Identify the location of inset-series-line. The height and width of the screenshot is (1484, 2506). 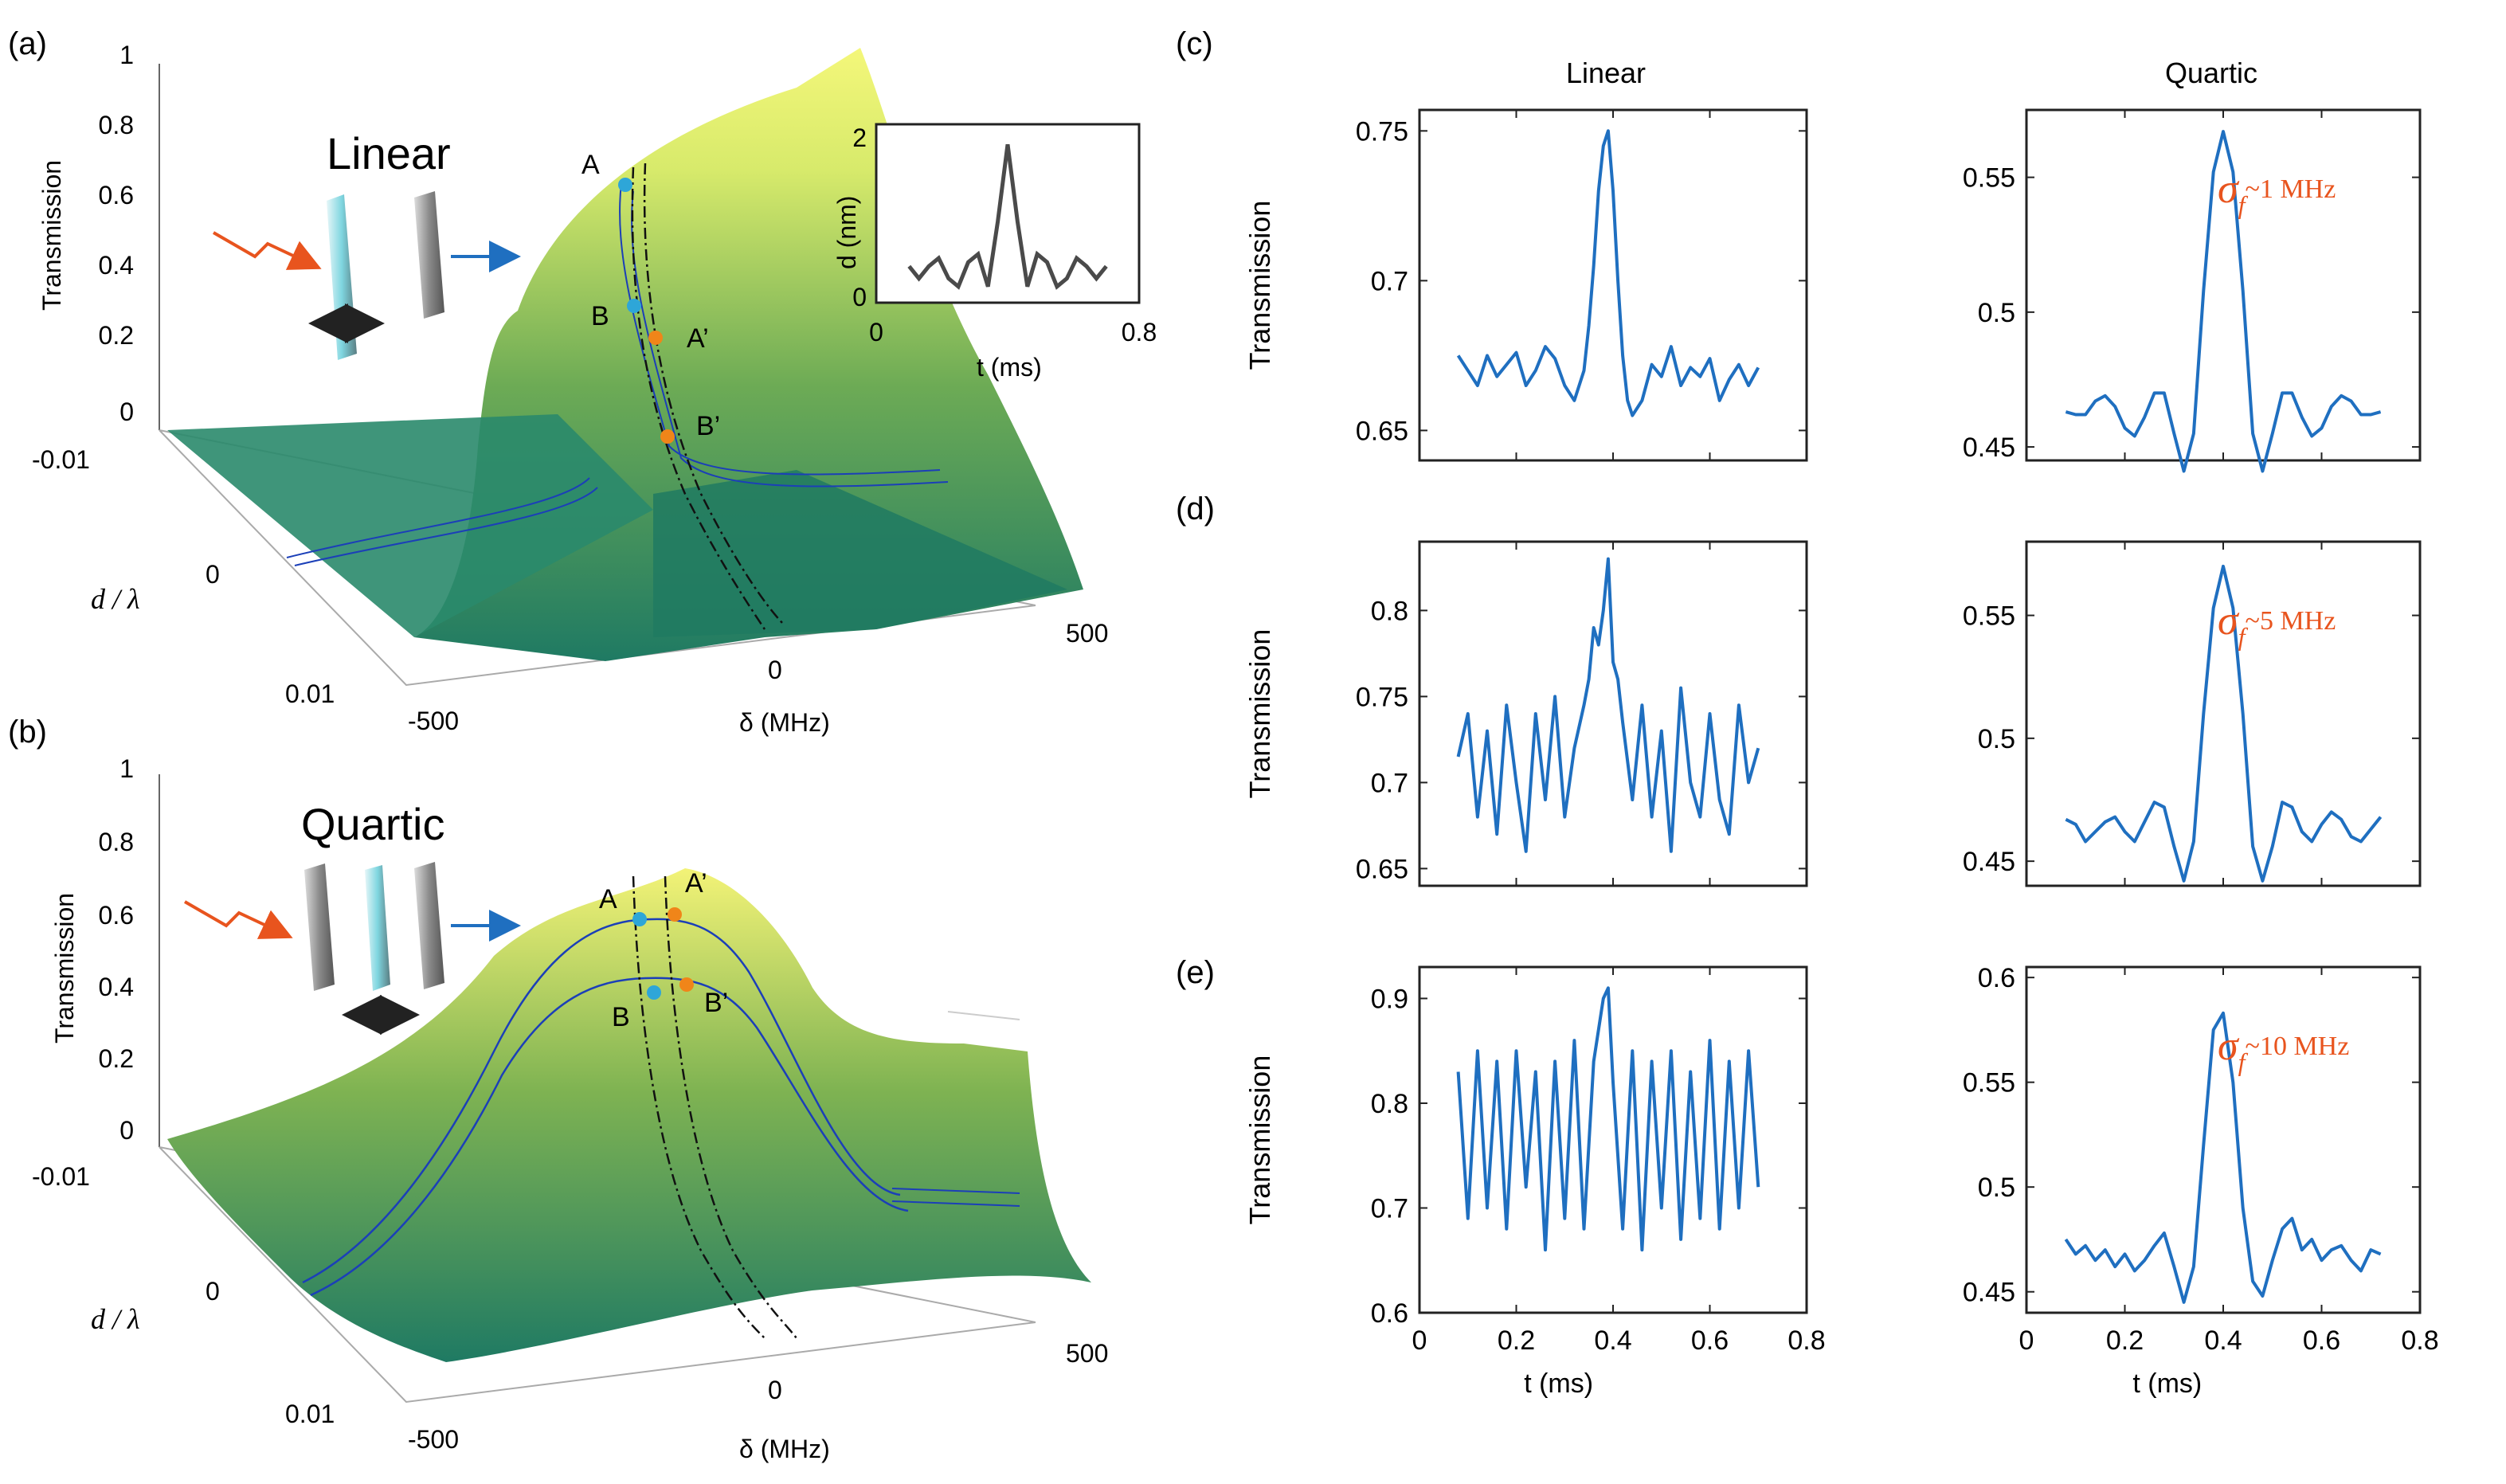
(1008, 216).